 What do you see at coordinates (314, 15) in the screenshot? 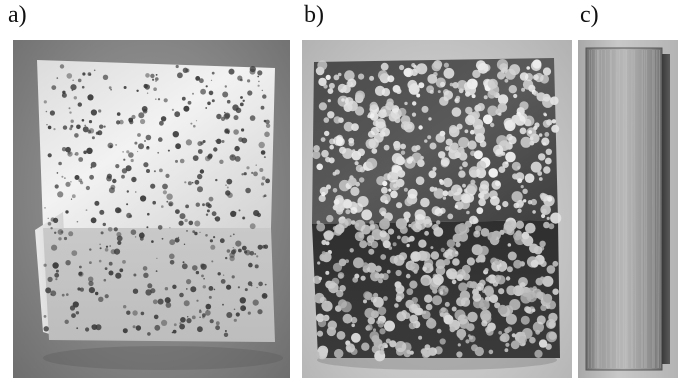
I see `panel-b-label: b)` at bounding box center [314, 15].